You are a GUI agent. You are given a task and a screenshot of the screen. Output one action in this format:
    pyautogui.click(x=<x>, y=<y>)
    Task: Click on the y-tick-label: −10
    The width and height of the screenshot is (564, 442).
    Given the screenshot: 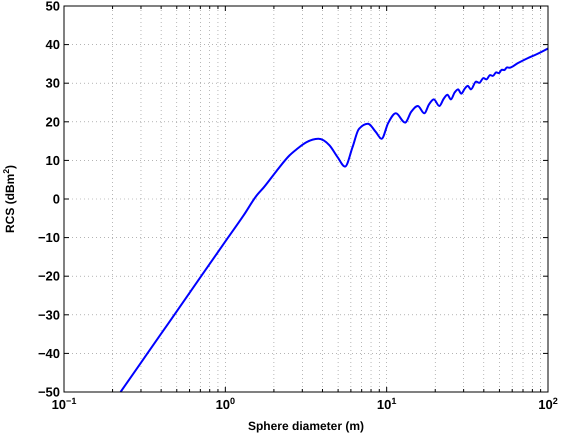 What is the action you would take?
    pyautogui.click(x=49, y=238)
    